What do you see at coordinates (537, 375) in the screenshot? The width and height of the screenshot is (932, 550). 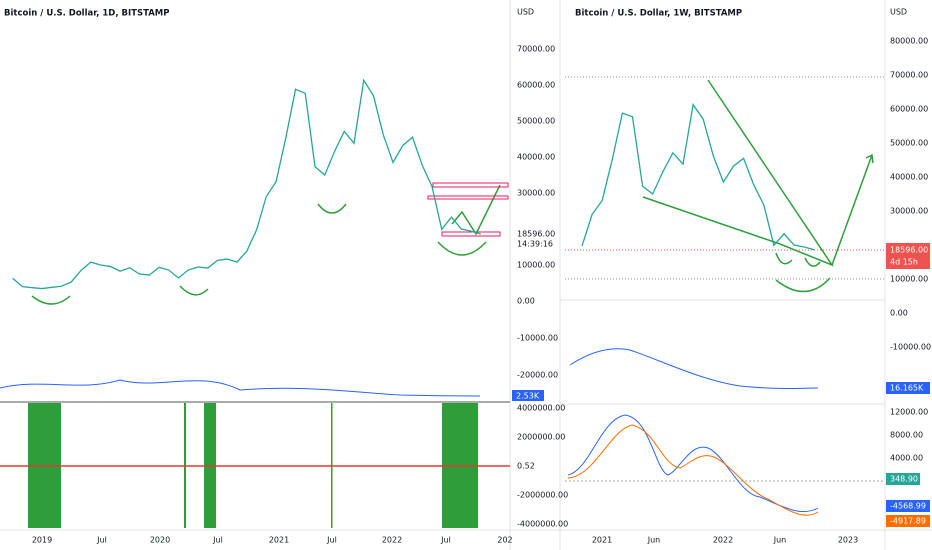 I see `axis-label: -20000.00` at bounding box center [537, 375].